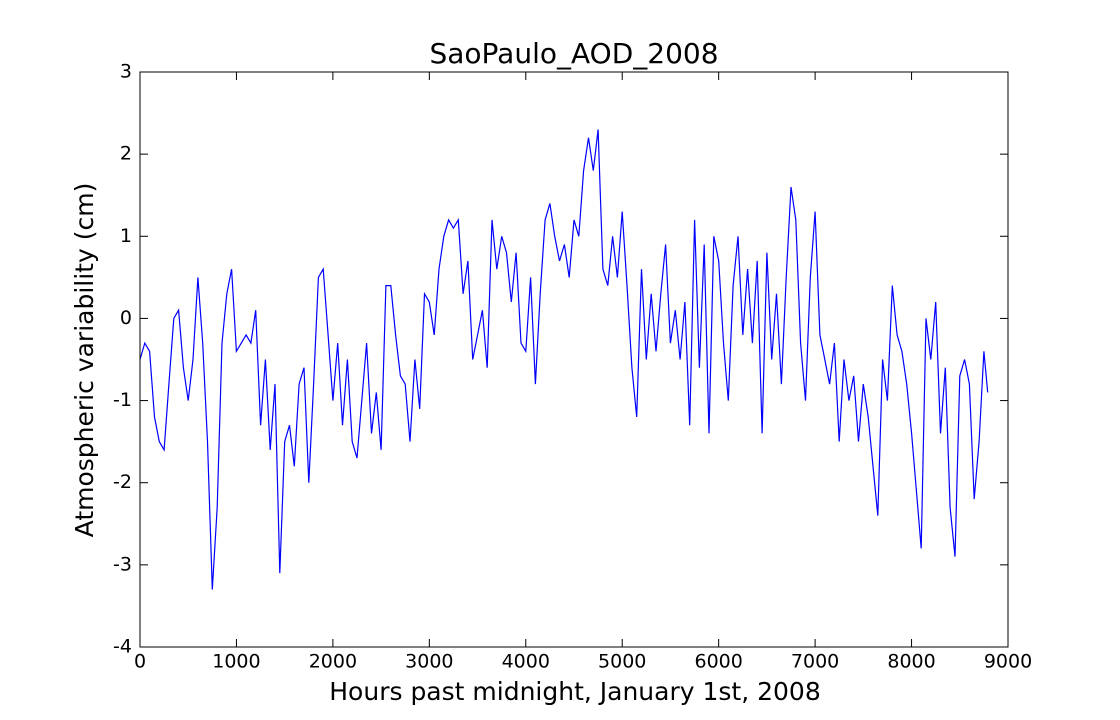 This screenshot has width=1120, height=720. Describe the element at coordinates (126, 154) in the screenshot. I see `y-tick-label: 2` at that location.